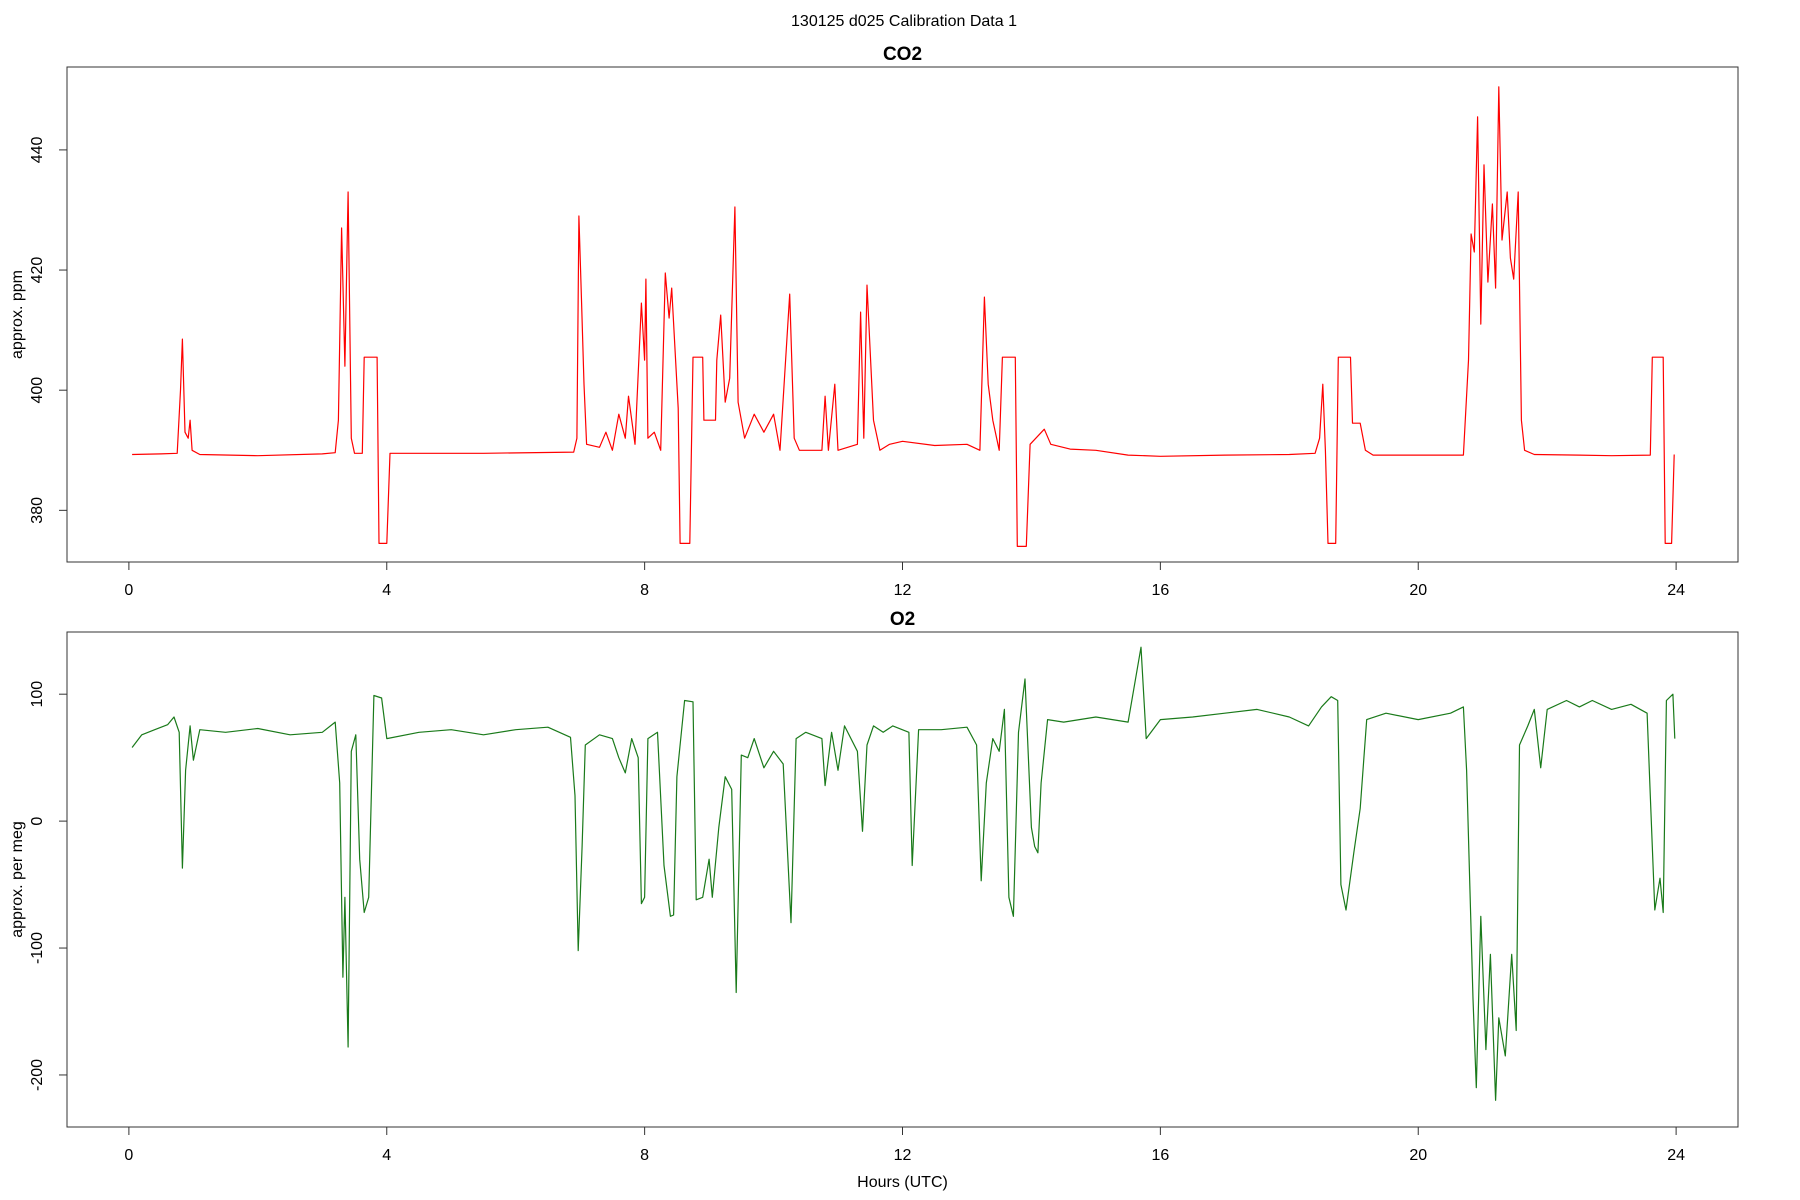 This screenshot has height=1200, width=1800. Describe the element at coordinates (37, 510) in the screenshot. I see `y-tick-label: 380` at that location.